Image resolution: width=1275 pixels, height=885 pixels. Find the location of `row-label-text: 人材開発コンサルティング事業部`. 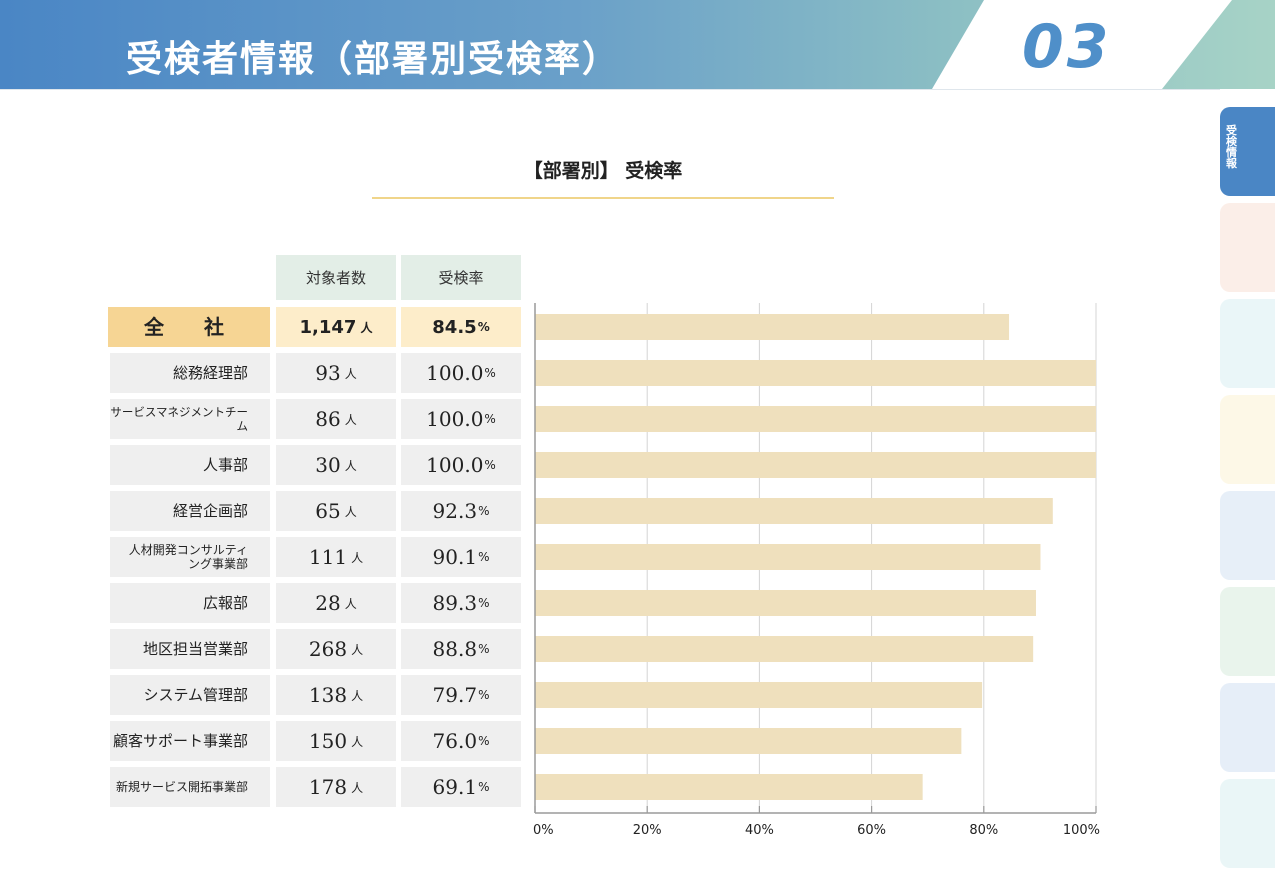

row-label-text: 人材開発コンサルティング事業部 is located at coordinates (188, 557).